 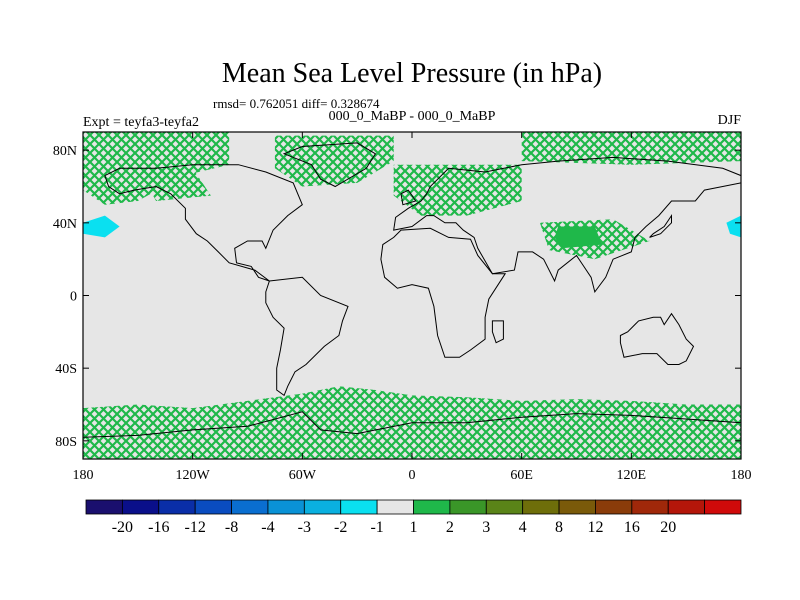 I want to click on colorbar: -20 -16 -12 -8 -4 -3 -2 -1 1 2 3 4 8 12 16 20, so click(x=413, y=517).